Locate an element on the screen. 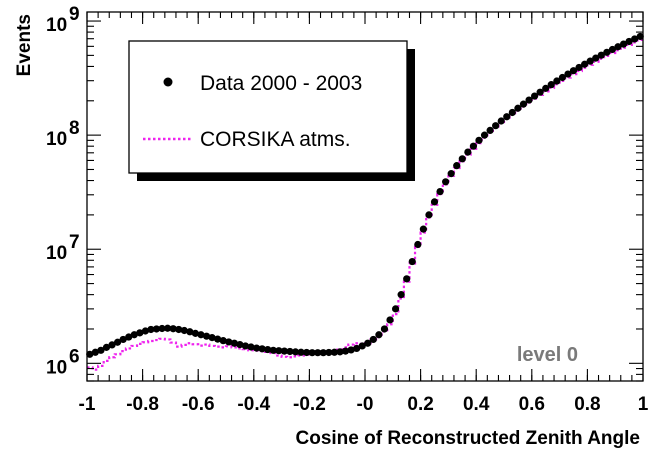  x-tick-label: 1 is located at coordinates (643, 404).